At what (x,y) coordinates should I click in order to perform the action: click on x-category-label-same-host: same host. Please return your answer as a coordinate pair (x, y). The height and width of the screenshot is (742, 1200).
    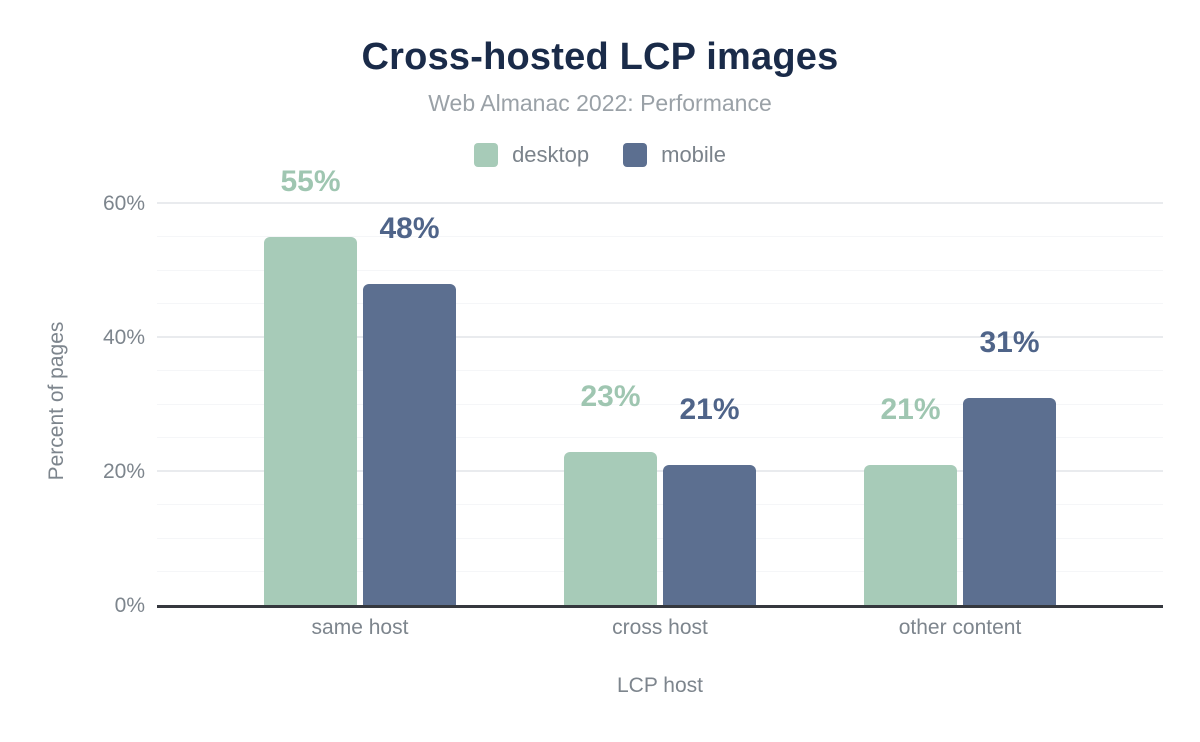
    Looking at the image, I should click on (360, 627).